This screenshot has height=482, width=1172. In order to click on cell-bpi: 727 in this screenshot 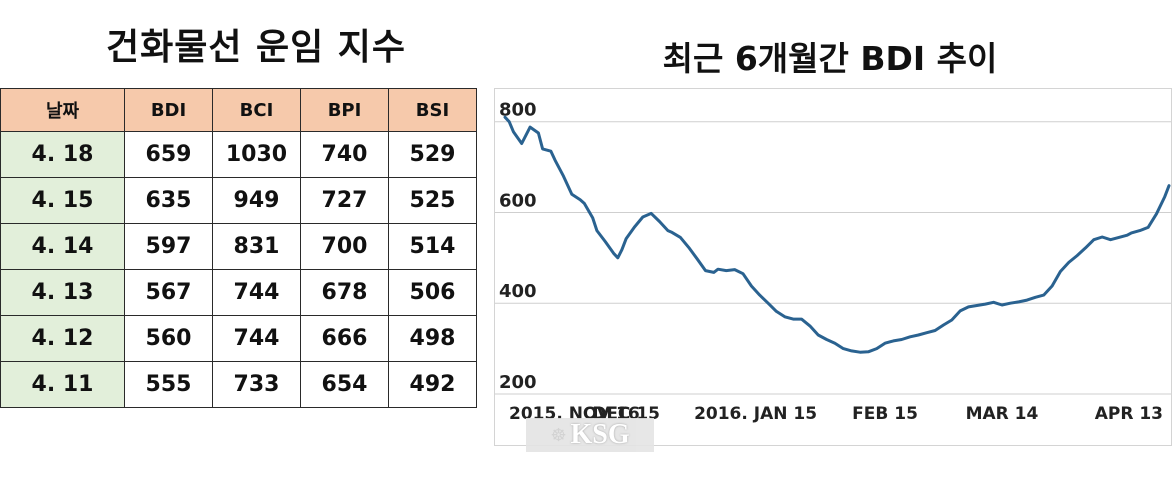, I will do `click(344, 200)`.